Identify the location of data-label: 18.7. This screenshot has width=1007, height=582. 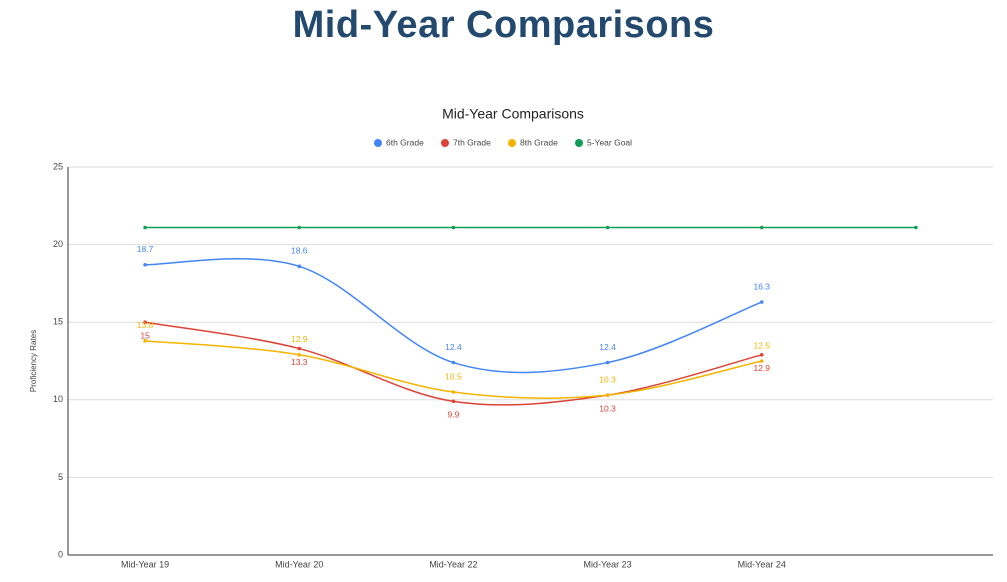
(145, 249).